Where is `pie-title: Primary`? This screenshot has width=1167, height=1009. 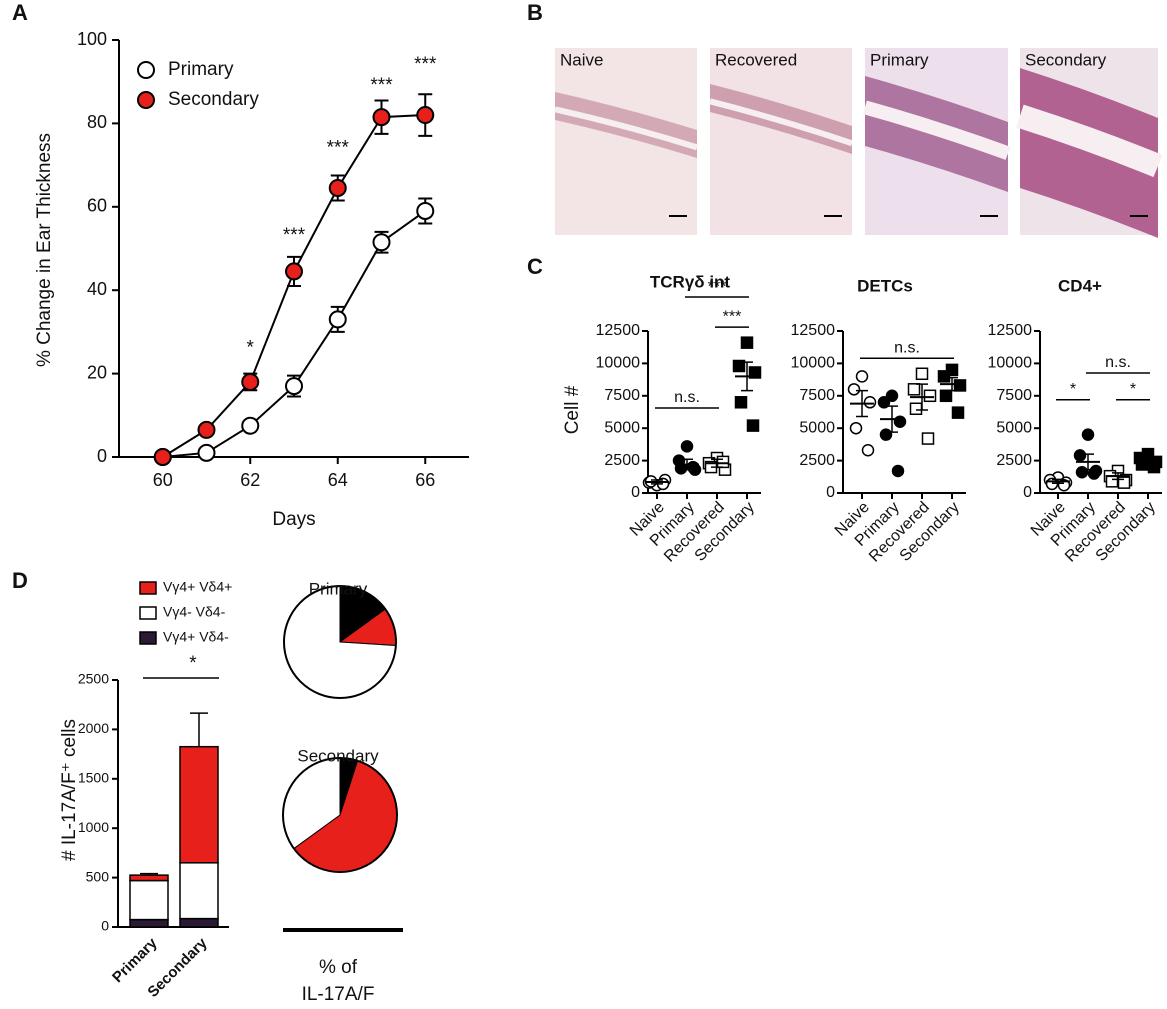 pie-title: Primary is located at coordinates (338, 588).